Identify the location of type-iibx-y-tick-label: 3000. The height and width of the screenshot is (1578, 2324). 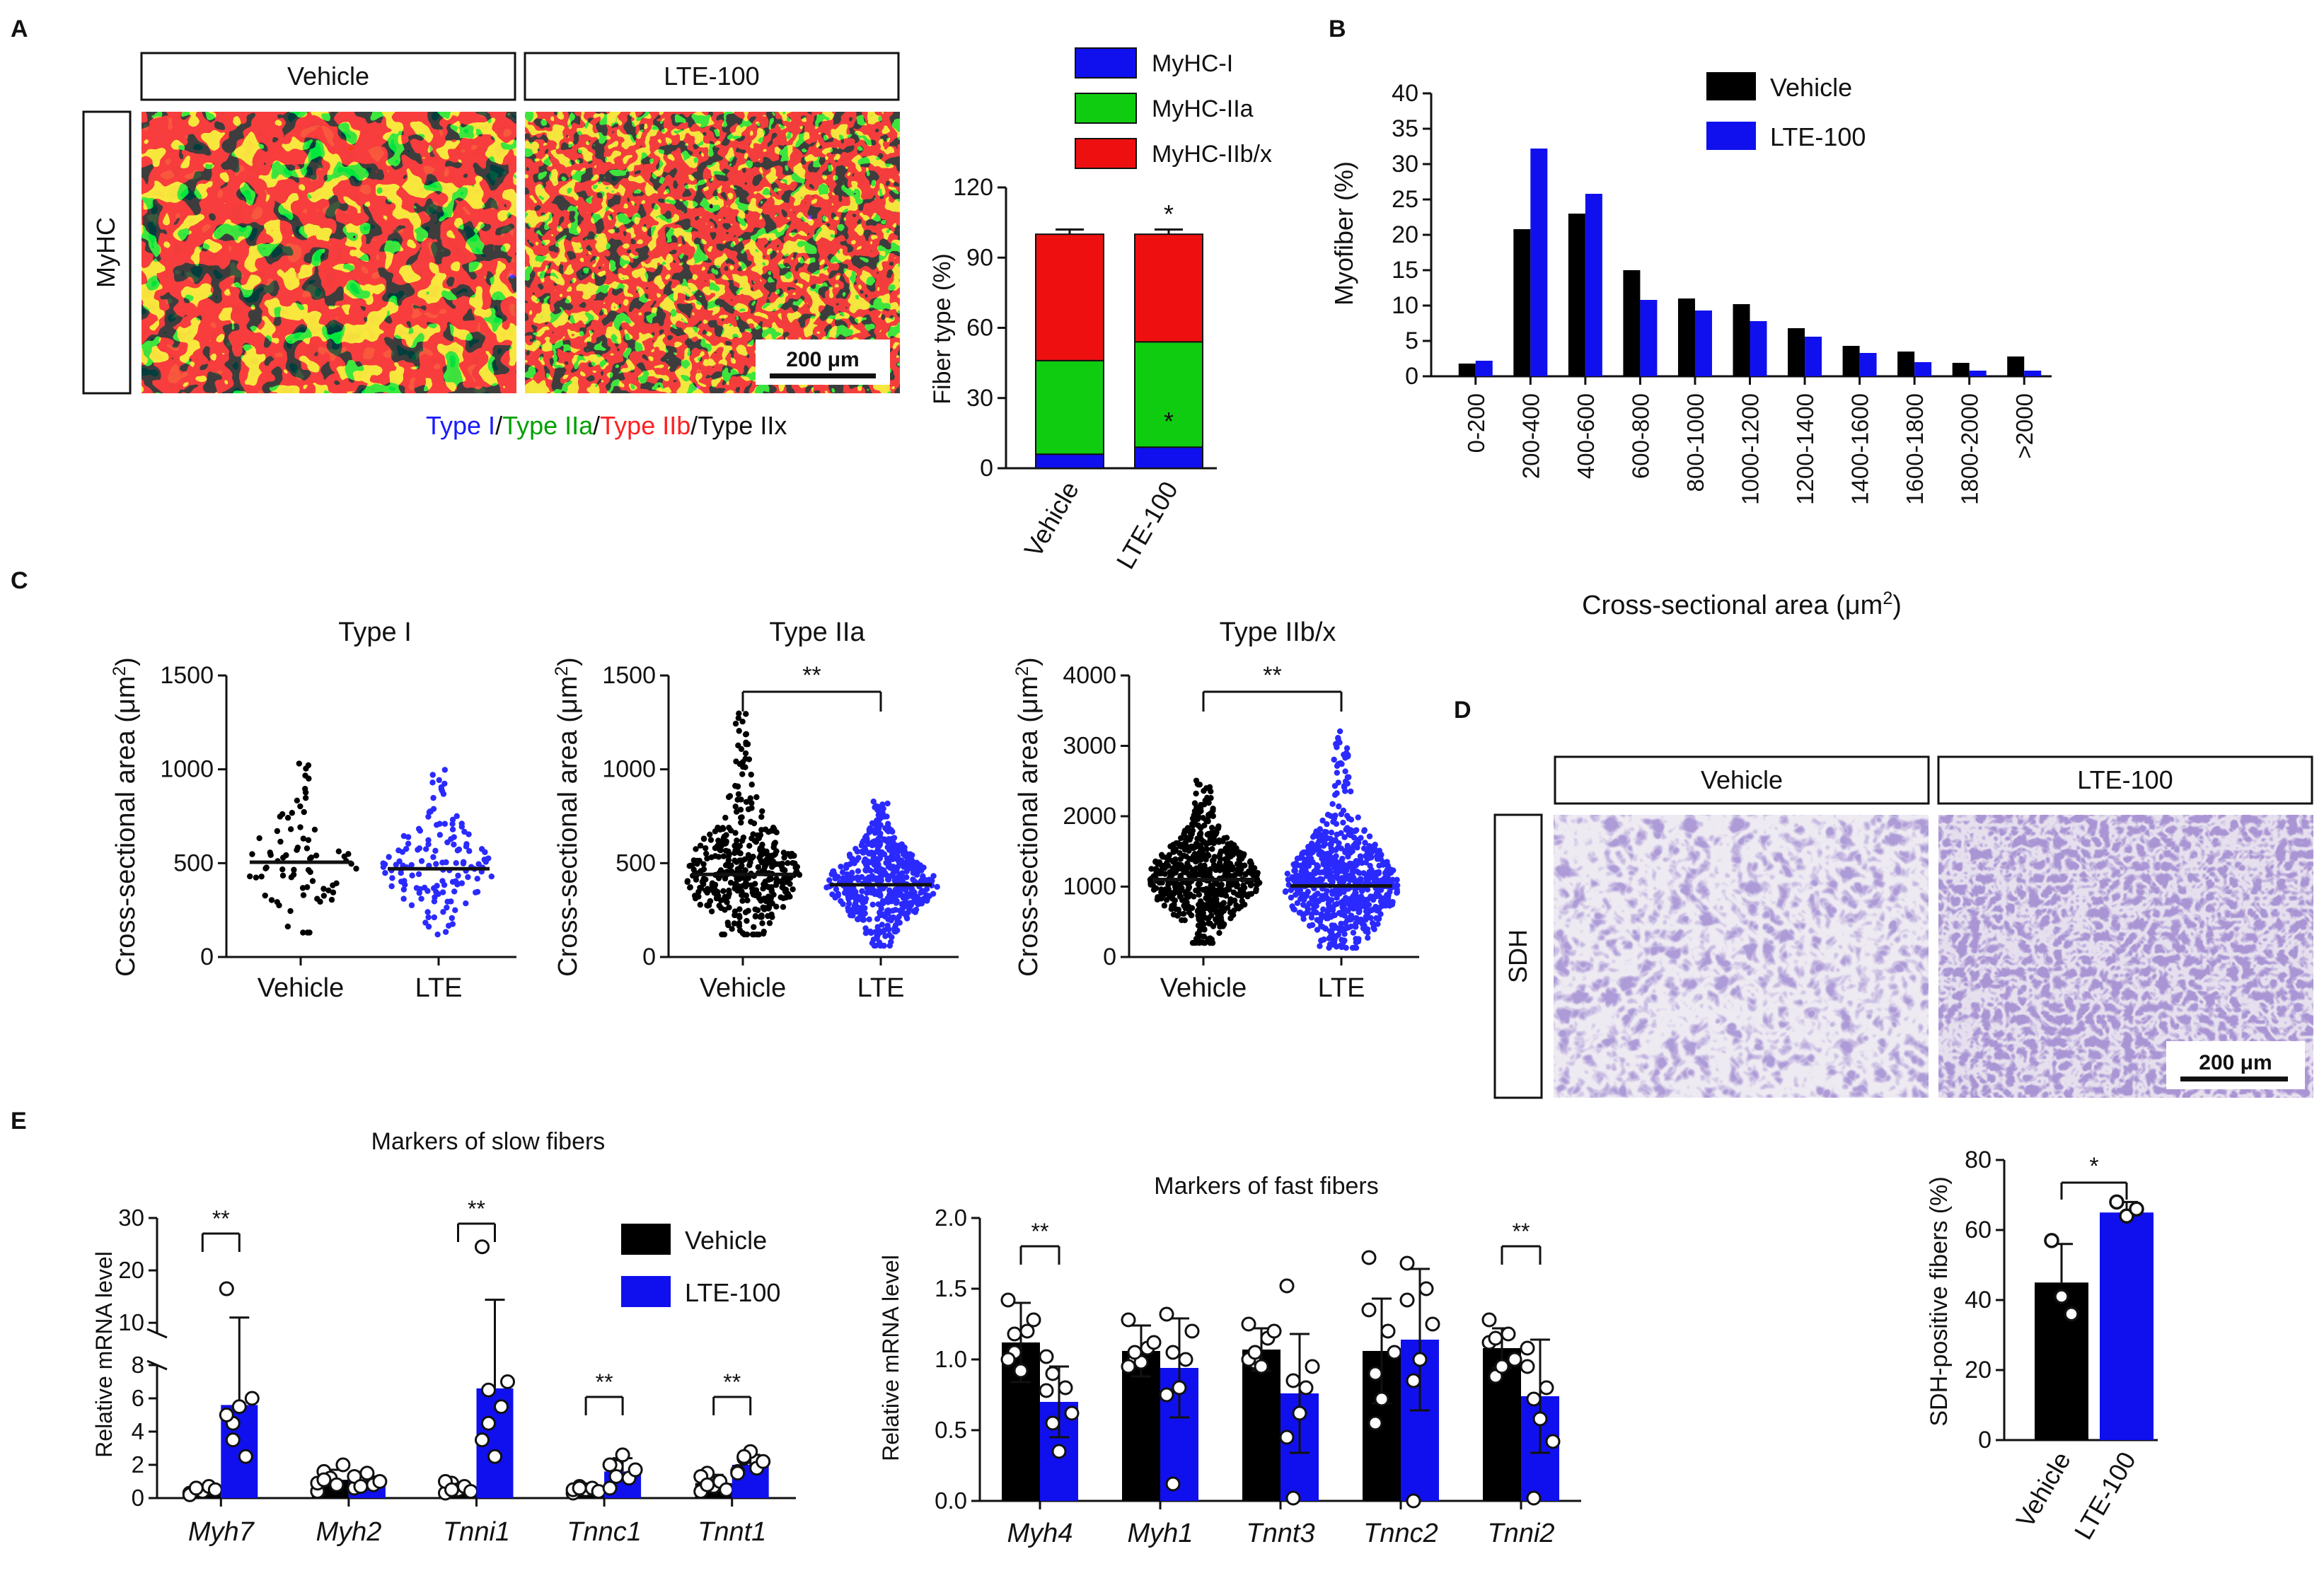
(1089, 747).